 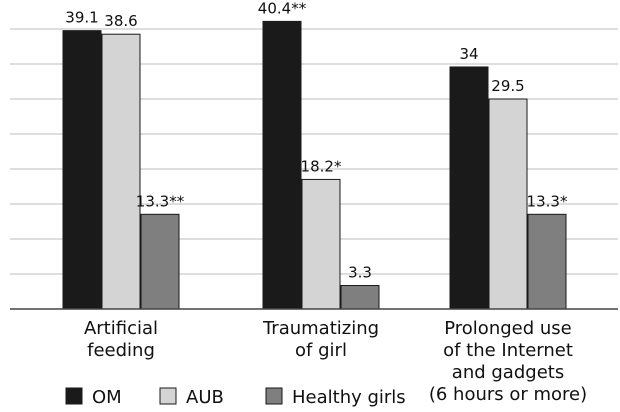 What do you see at coordinates (160, 201) in the screenshot?
I see `value-label: 13.3**` at bounding box center [160, 201].